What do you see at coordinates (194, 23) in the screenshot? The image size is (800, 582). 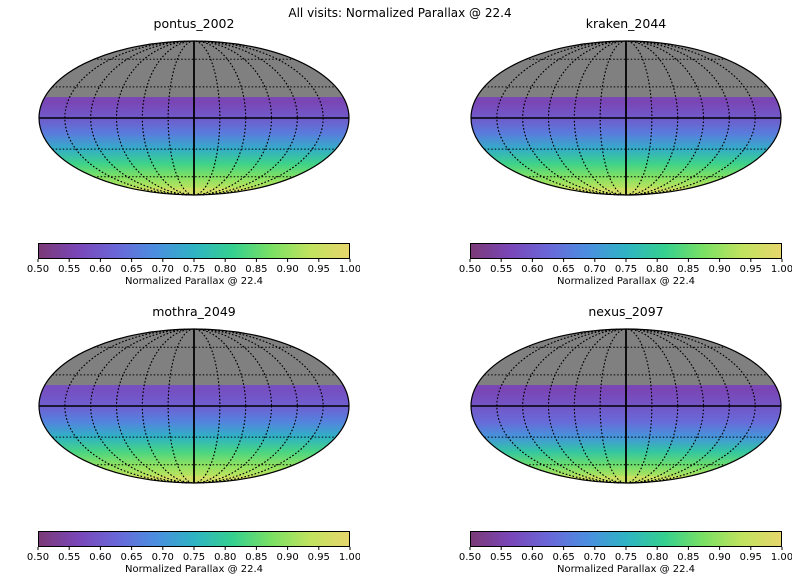 I see `panel-title: pontus_2002` at bounding box center [194, 23].